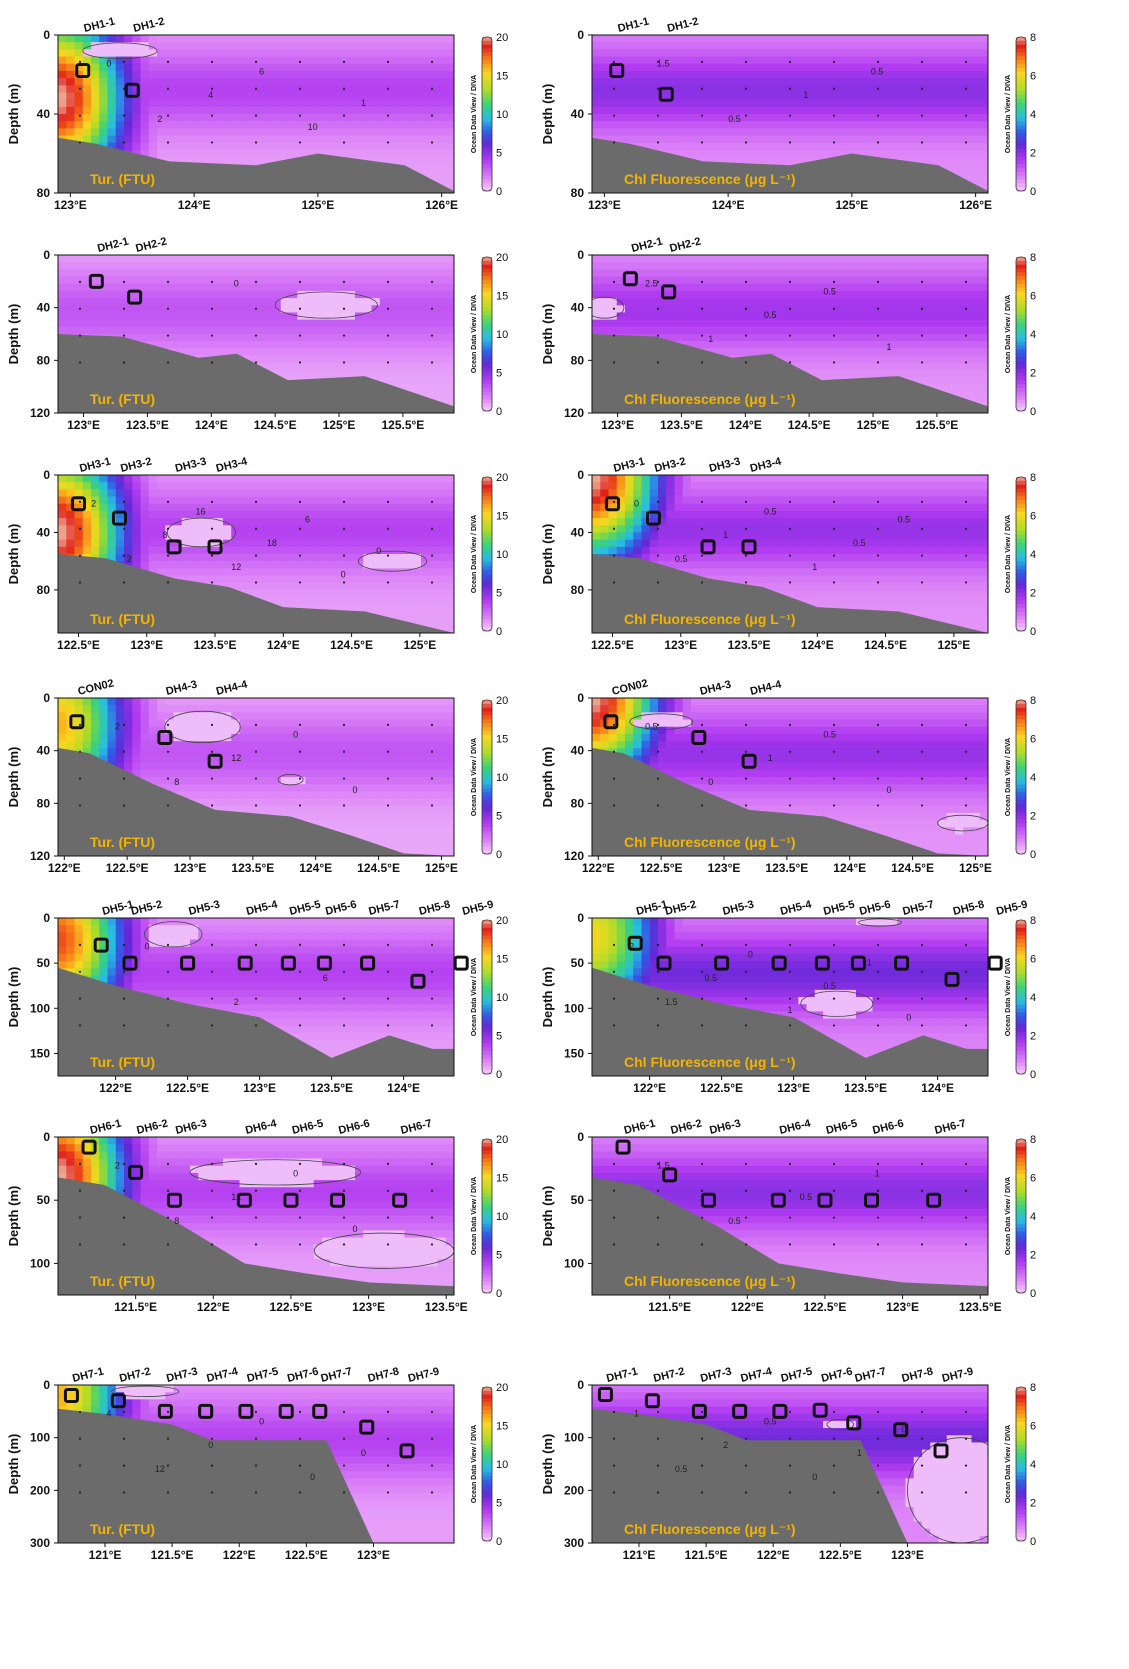 Image resolution: width=1129 pixels, height=1669 pixels. Describe the element at coordinates (547, 114) in the screenshot. I see `y-axis-label: Depth (m)` at that location.